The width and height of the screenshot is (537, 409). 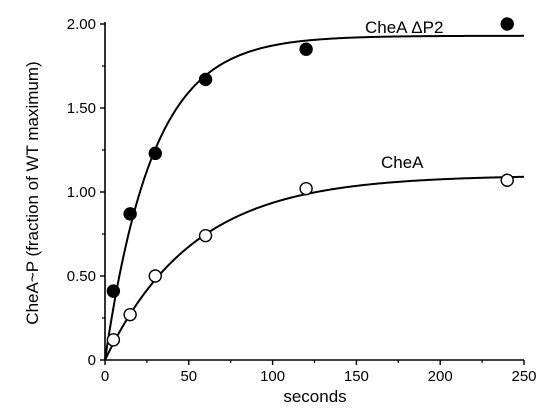 What do you see at coordinates (272, 376) in the screenshot?
I see `x-tick-label: 100` at bounding box center [272, 376].